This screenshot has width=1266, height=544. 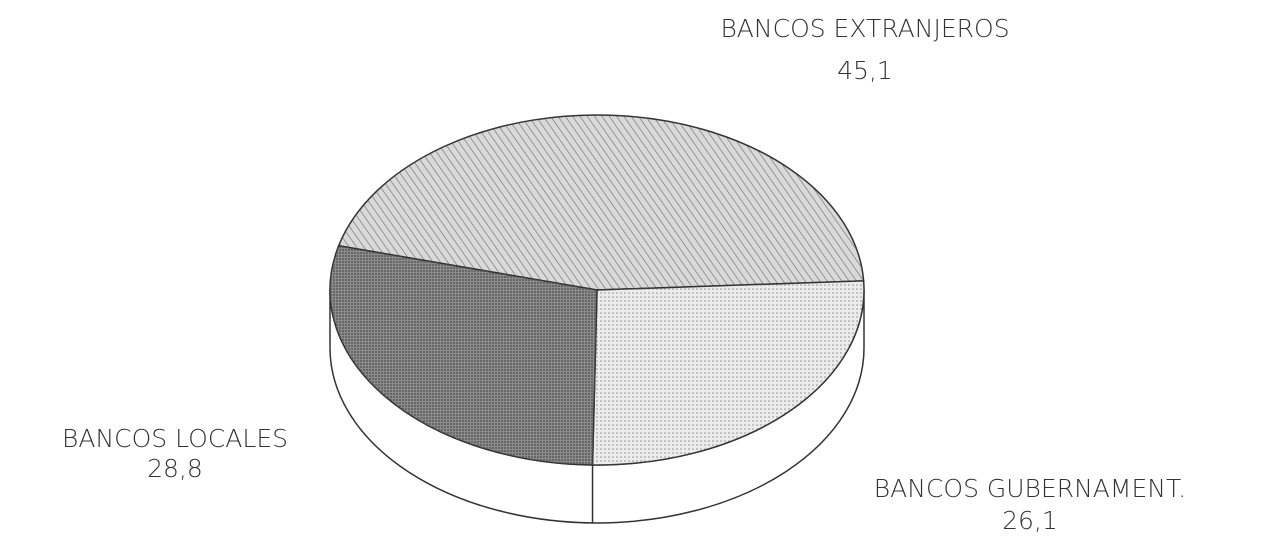 I want to click on slice-value: 28,8, so click(x=175, y=468).